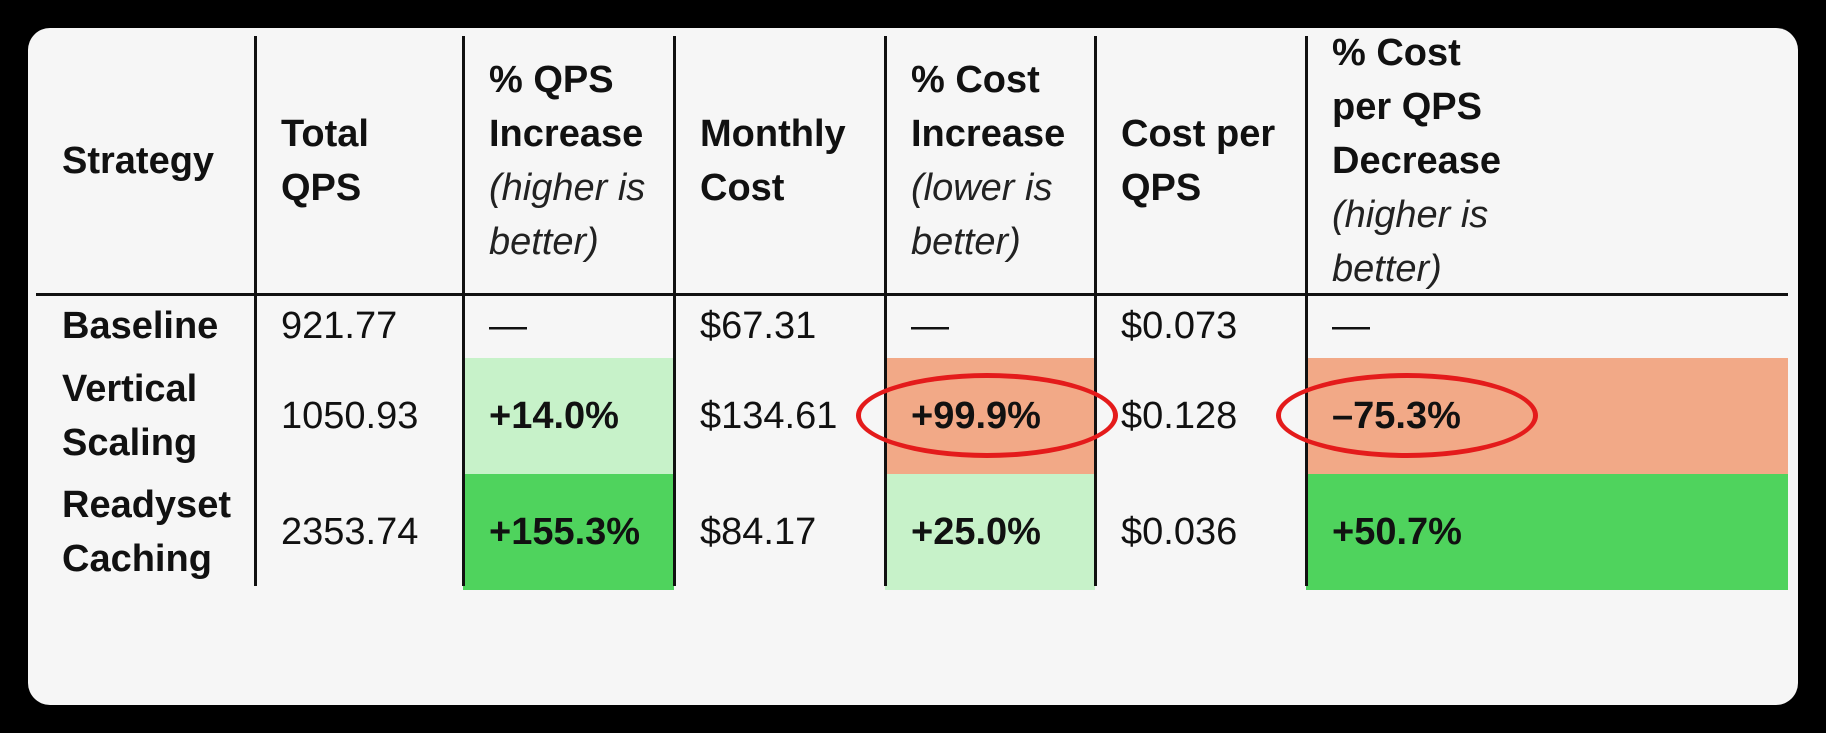 This screenshot has height=733, width=1826. What do you see at coordinates (758, 531) in the screenshot?
I see `table-cell: $84.17` at bounding box center [758, 531].